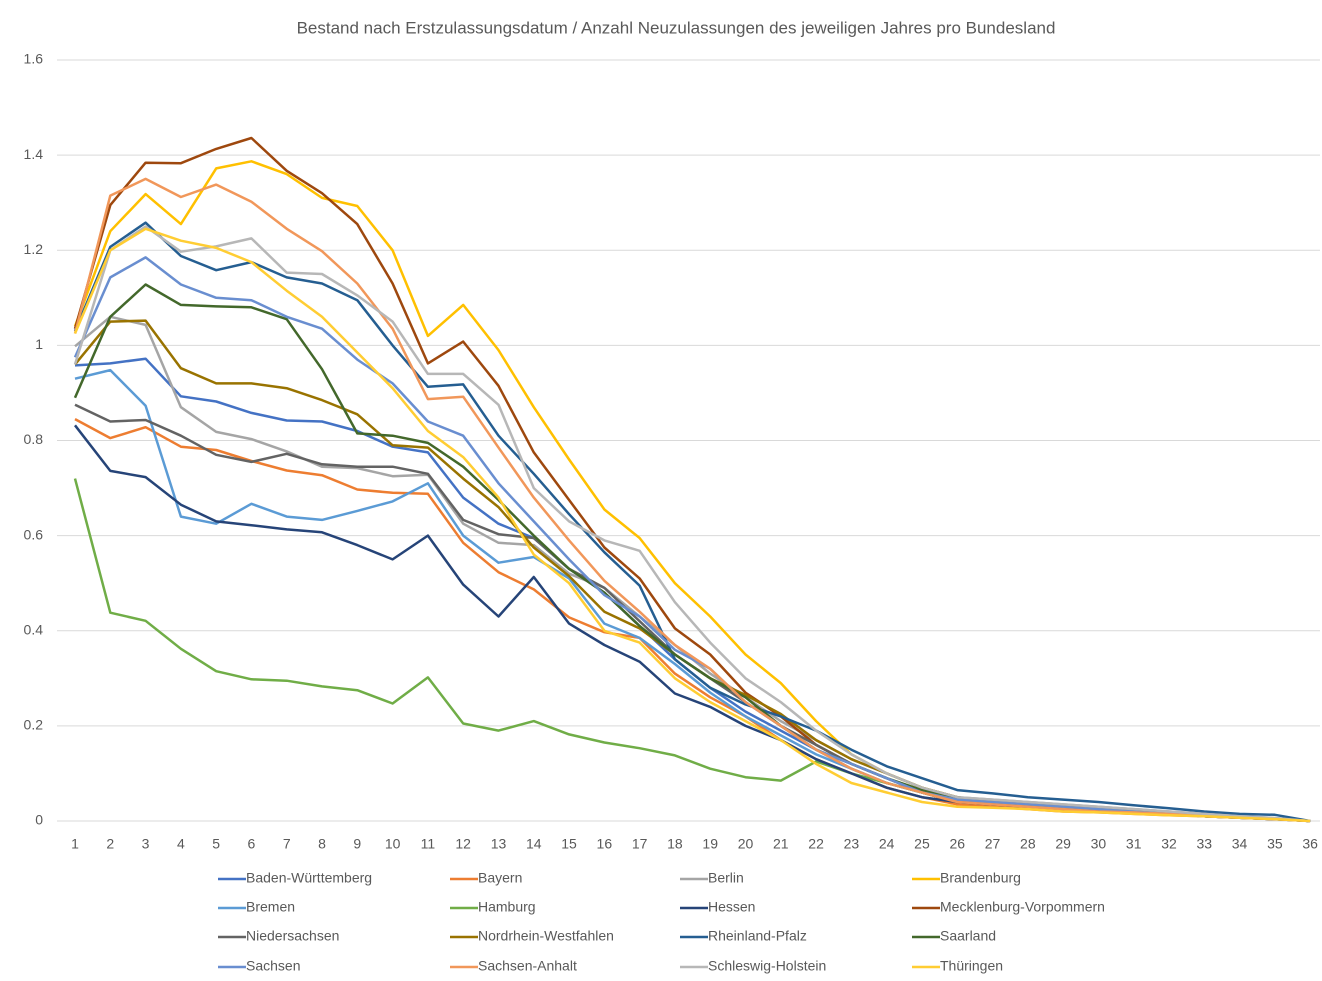  What do you see at coordinates (1310, 844) in the screenshot?
I see `x-tick-label: 36` at bounding box center [1310, 844].